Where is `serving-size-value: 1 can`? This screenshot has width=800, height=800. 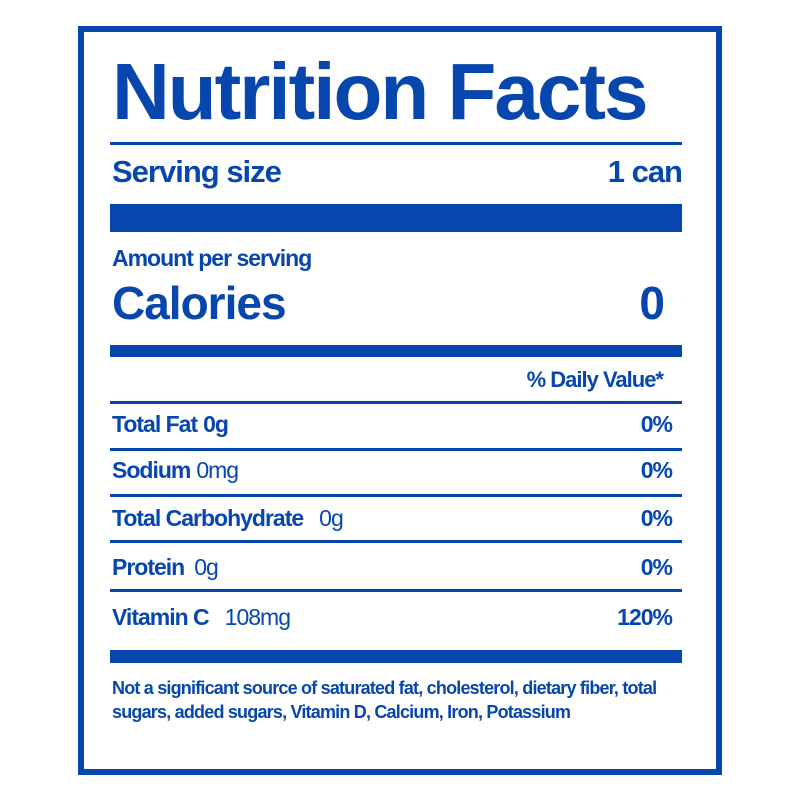 serving-size-value: 1 can is located at coordinates (645, 171).